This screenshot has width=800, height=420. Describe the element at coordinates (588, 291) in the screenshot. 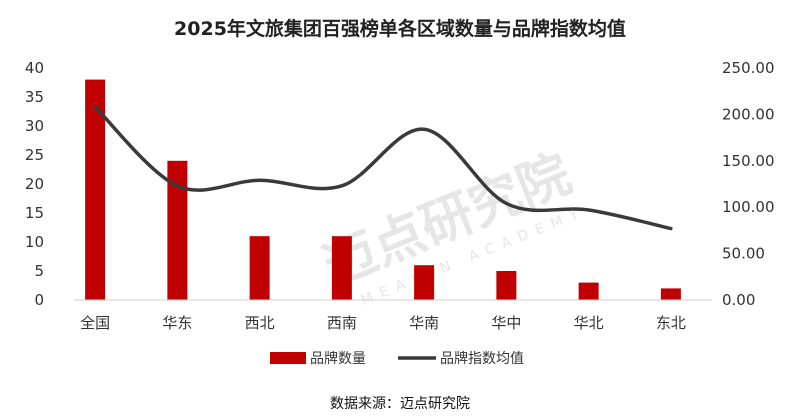

I see `bar-华北` at that location.